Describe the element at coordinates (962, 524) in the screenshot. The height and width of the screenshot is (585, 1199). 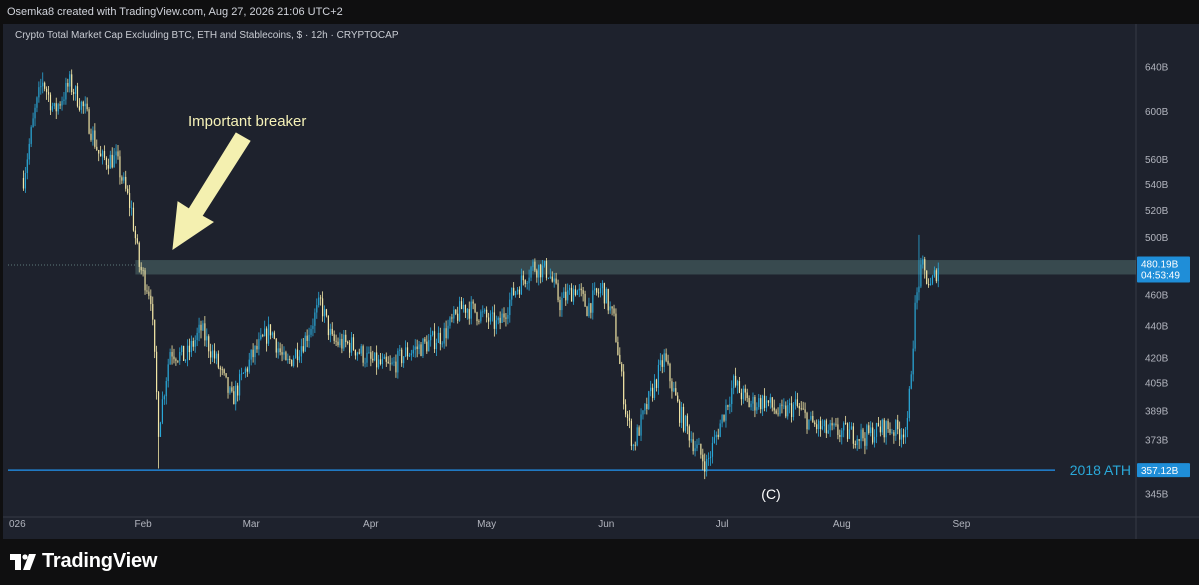
I see `x-tick-label: Sep` at that location.